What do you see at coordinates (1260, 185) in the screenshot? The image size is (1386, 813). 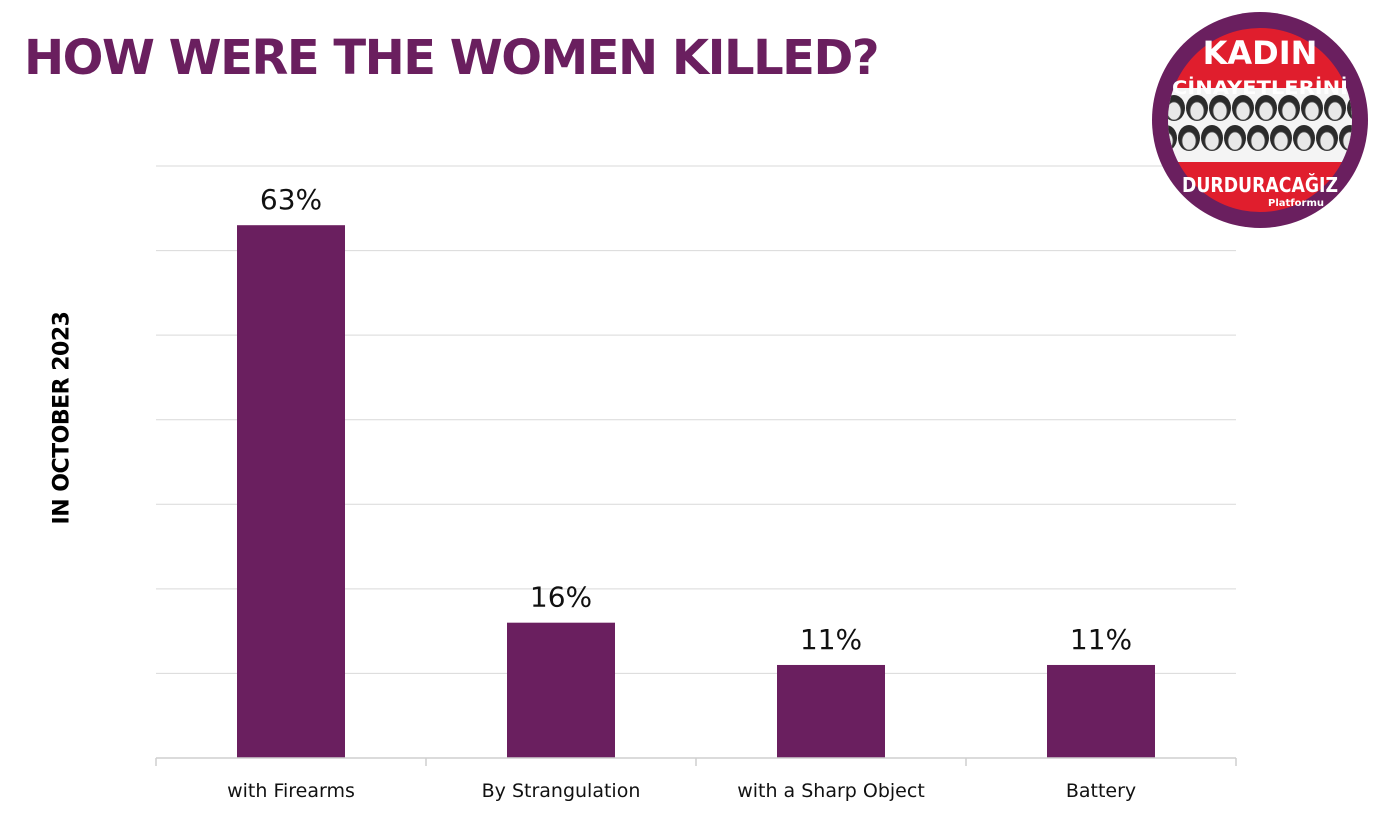 I see `logo-text-durduracagiz: DURDURACAĞIZ` at bounding box center [1260, 185].